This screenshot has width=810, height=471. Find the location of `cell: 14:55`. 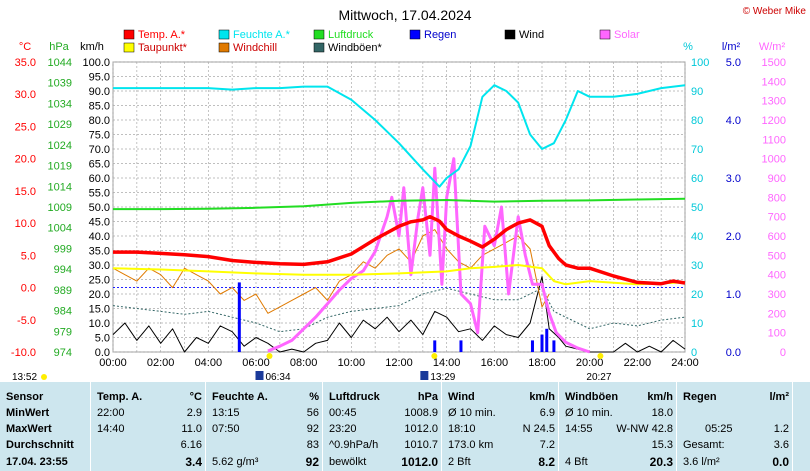

cell: 14:55 is located at coordinates (579, 429).